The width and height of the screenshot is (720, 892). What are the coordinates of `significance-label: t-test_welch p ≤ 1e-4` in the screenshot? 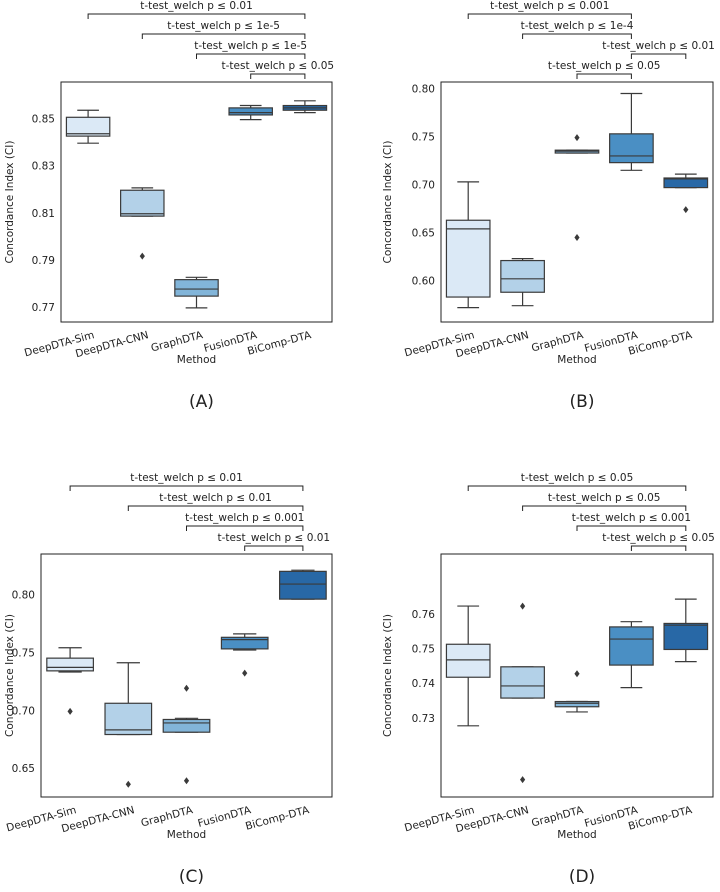 It's located at (577, 26).